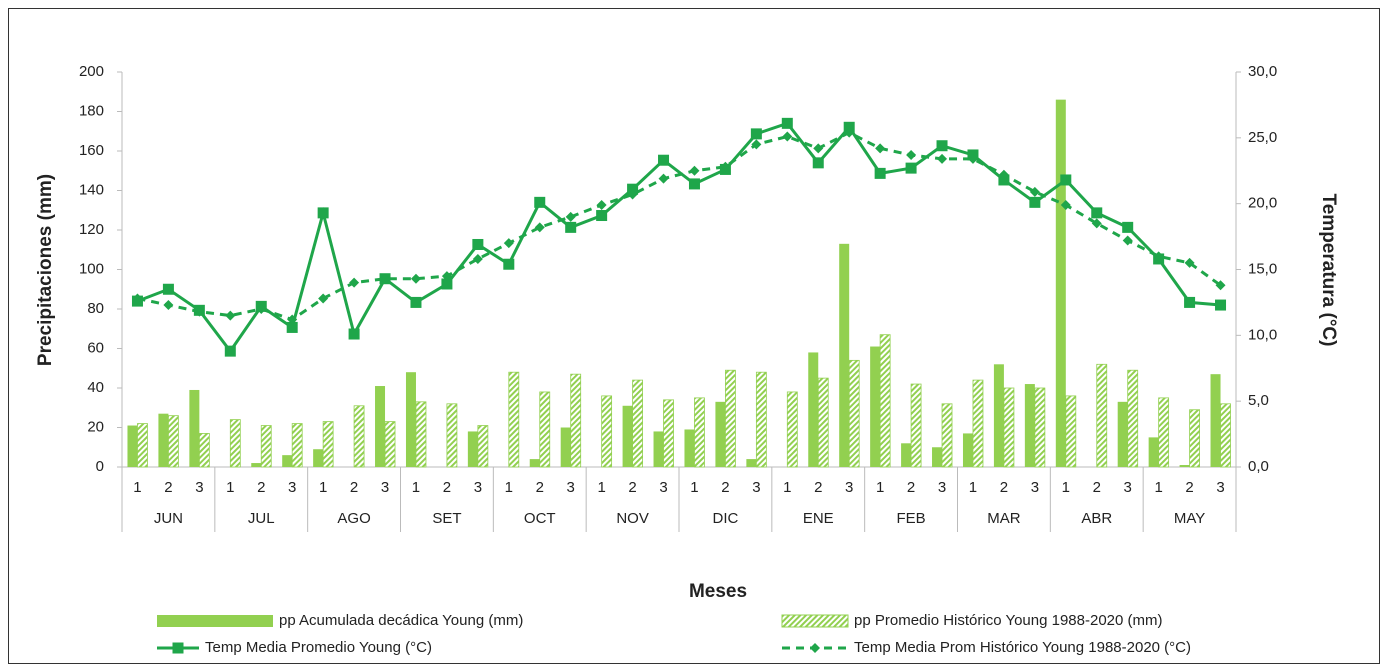 The image size is (1387, 672). I want to click on legend-swatch, so click(215, 621).